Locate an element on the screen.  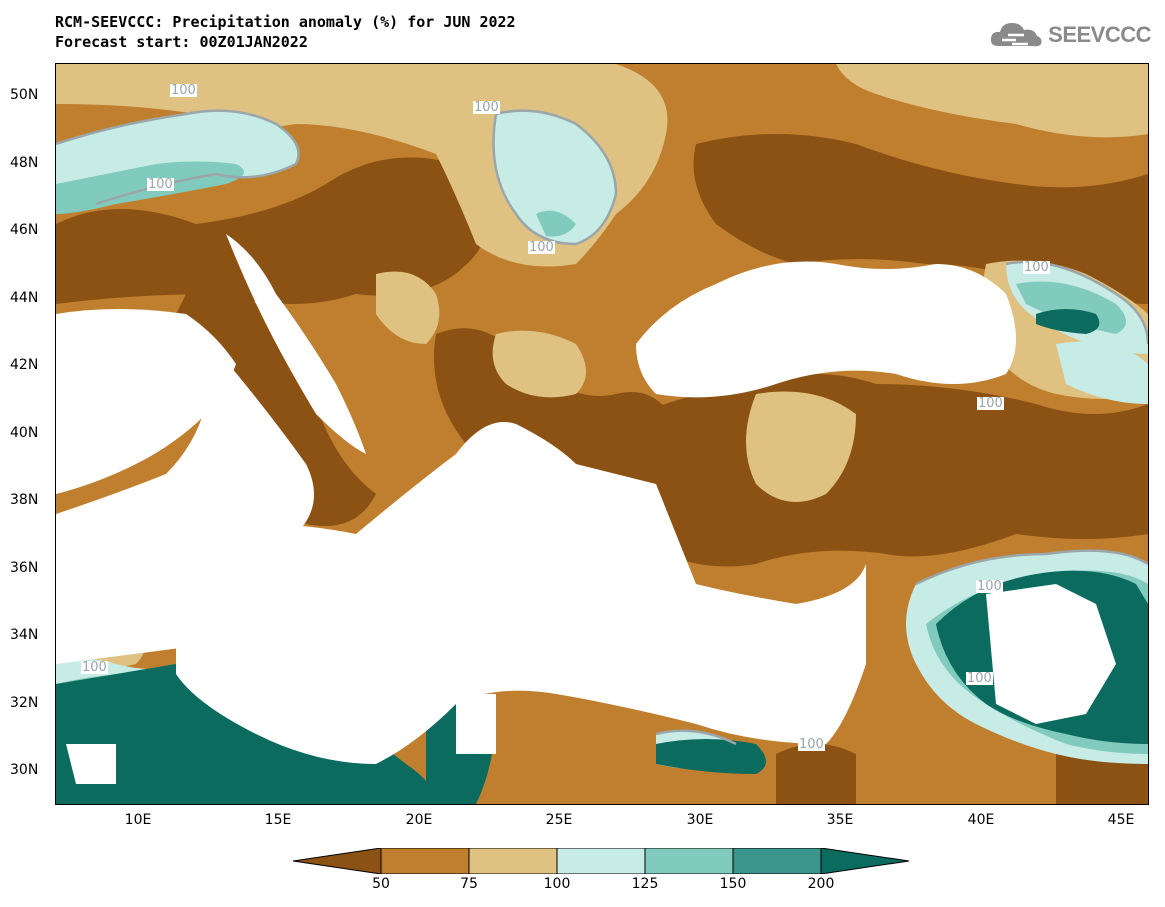
legend-swatch-lt50 is located at coordinates (337, 861).